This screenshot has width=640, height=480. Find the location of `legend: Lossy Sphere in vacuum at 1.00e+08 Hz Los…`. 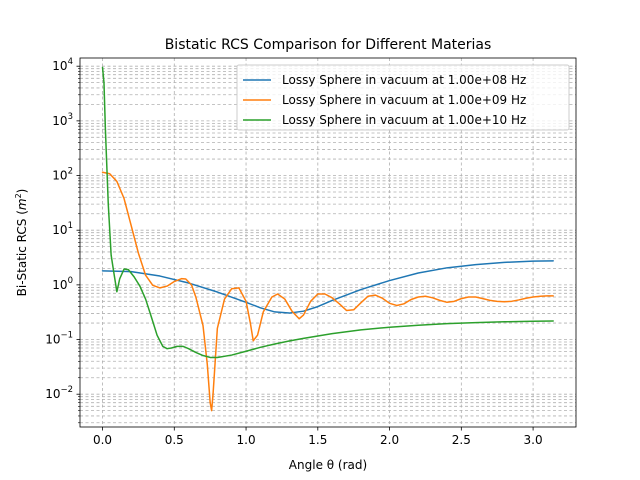

legend: Lossy Sphere in vacuum at 1.00e+08 Hz Los… is located at coordinates (403, 97).